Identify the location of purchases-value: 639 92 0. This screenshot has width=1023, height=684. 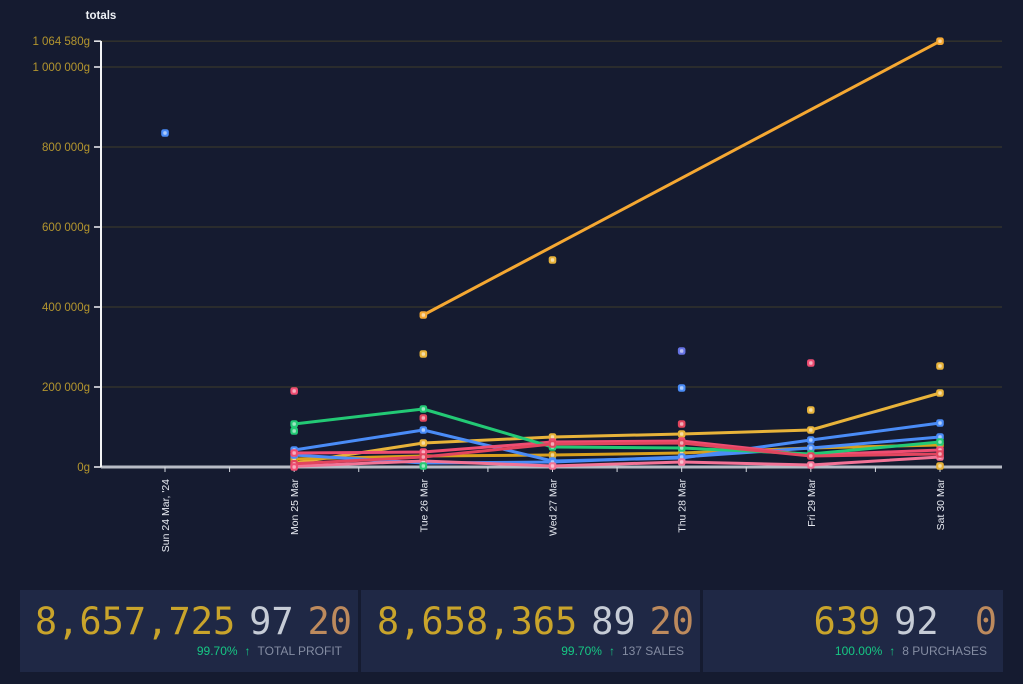
(853, 622).